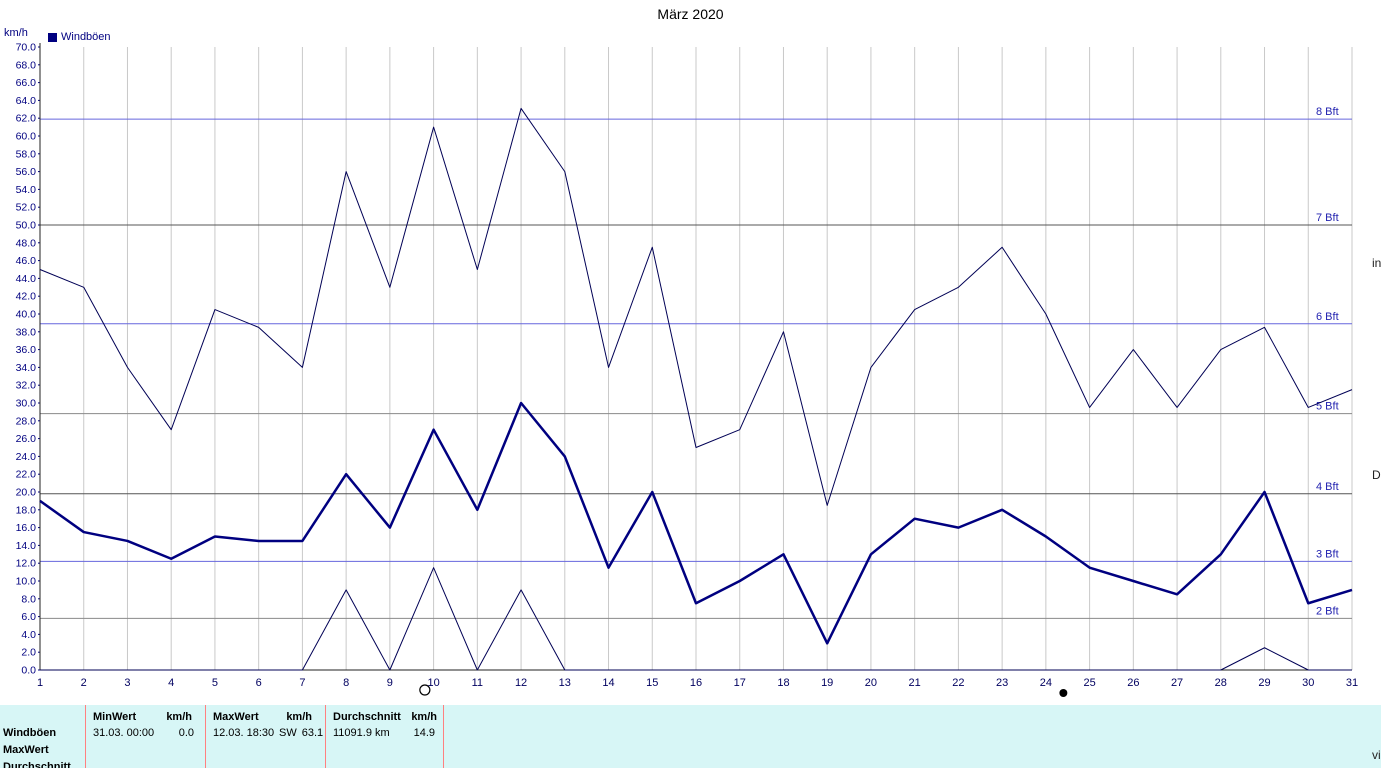 The height and width of the screenshot is (768, 1381). I want to click on x-tick-label: 1, so click(40, 683).